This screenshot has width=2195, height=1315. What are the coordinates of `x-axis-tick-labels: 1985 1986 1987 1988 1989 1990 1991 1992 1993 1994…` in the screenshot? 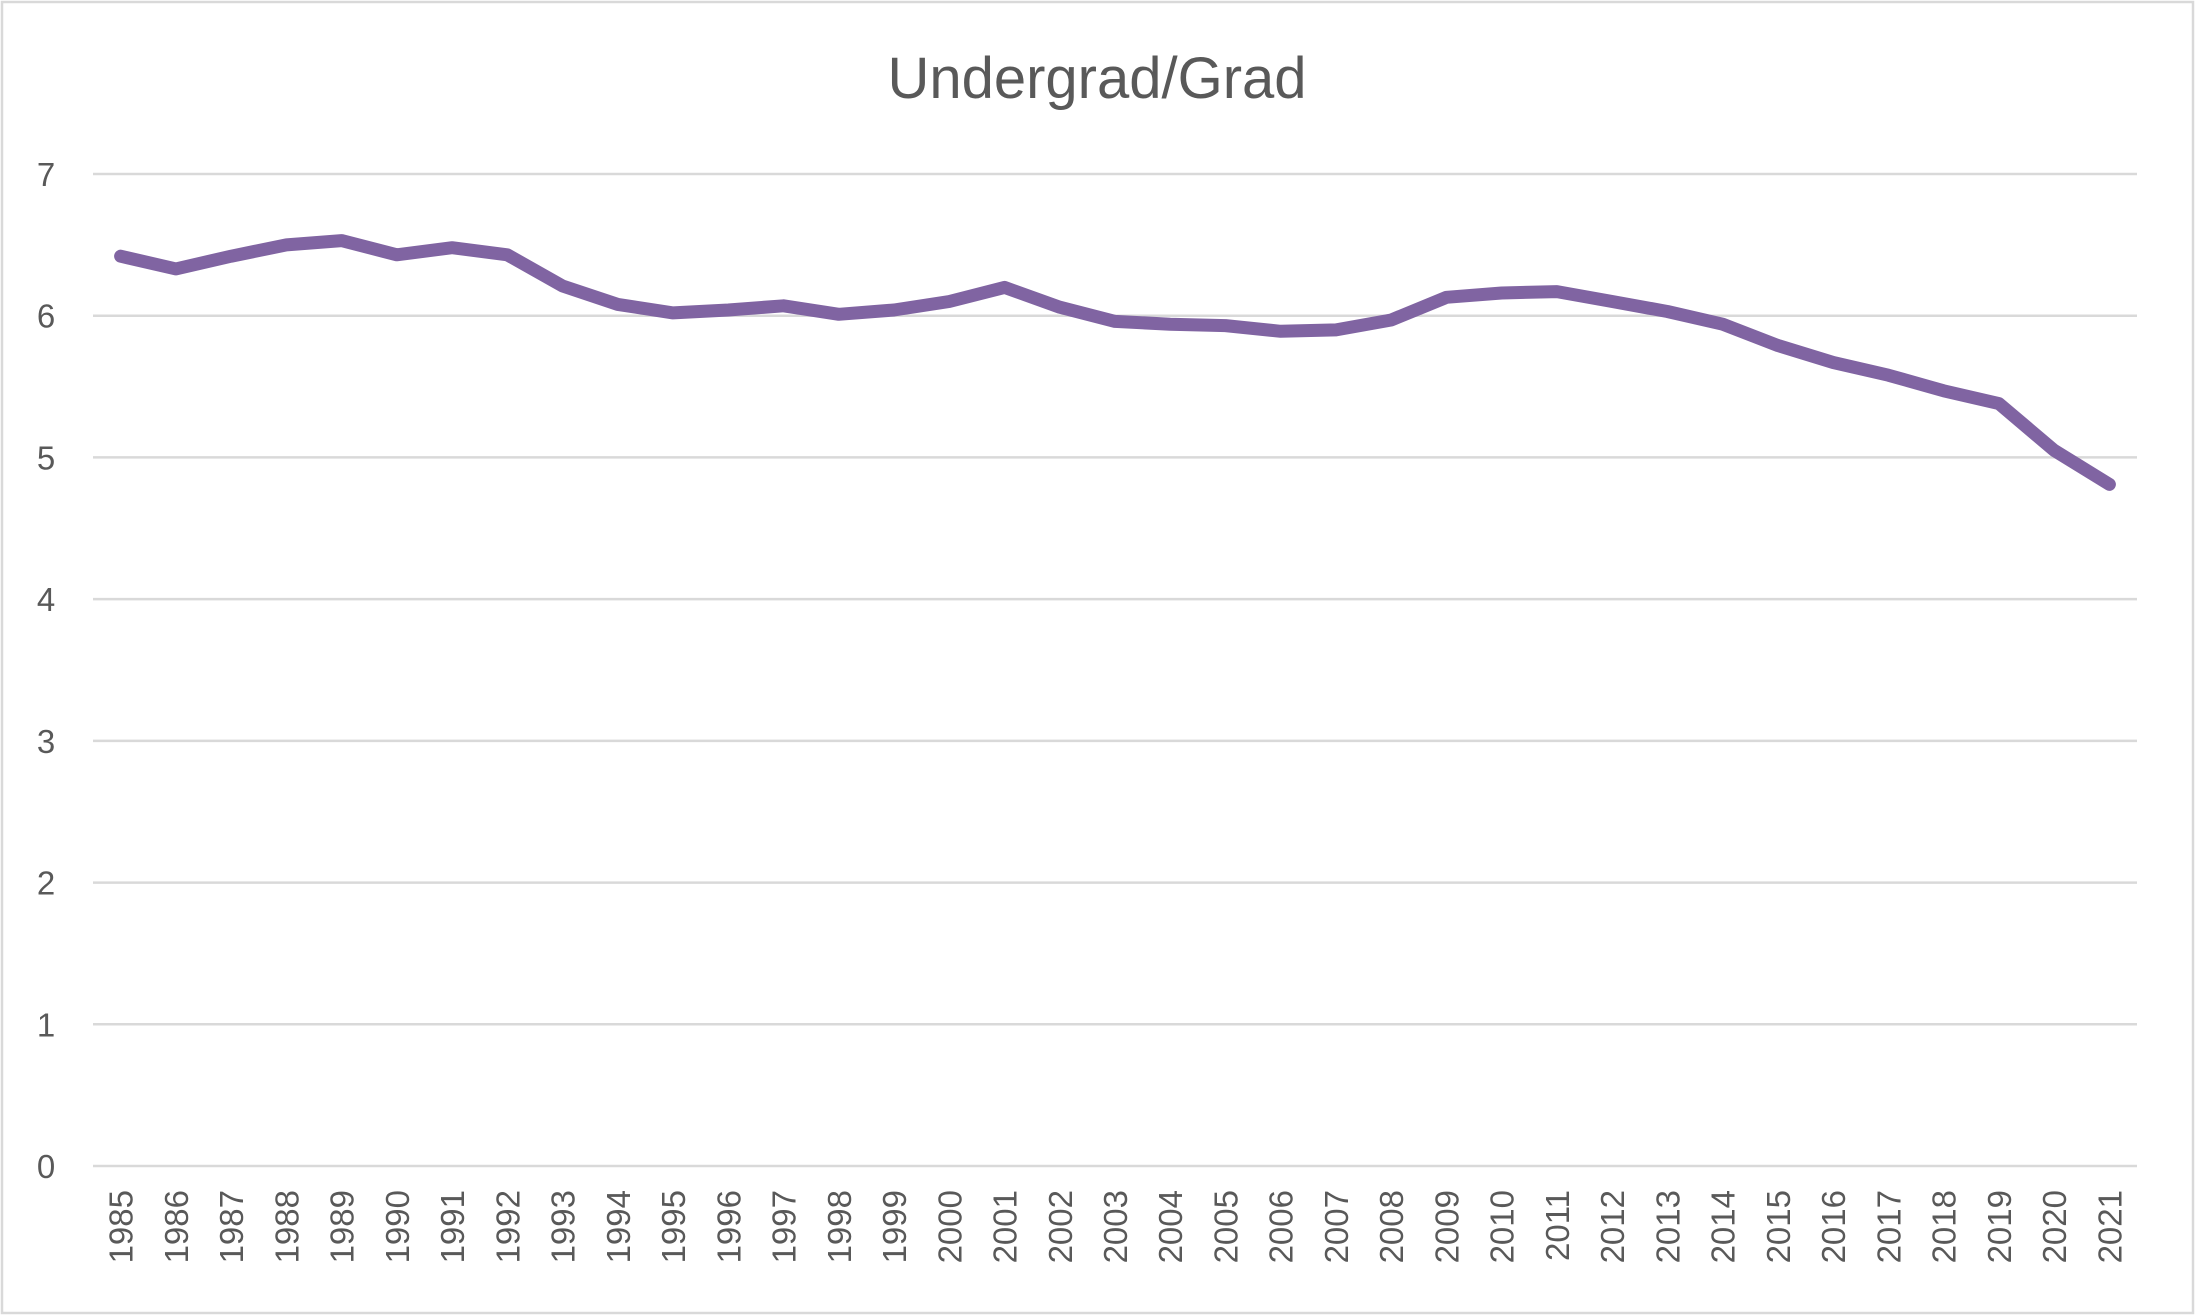 It's located at (1116, 1226).